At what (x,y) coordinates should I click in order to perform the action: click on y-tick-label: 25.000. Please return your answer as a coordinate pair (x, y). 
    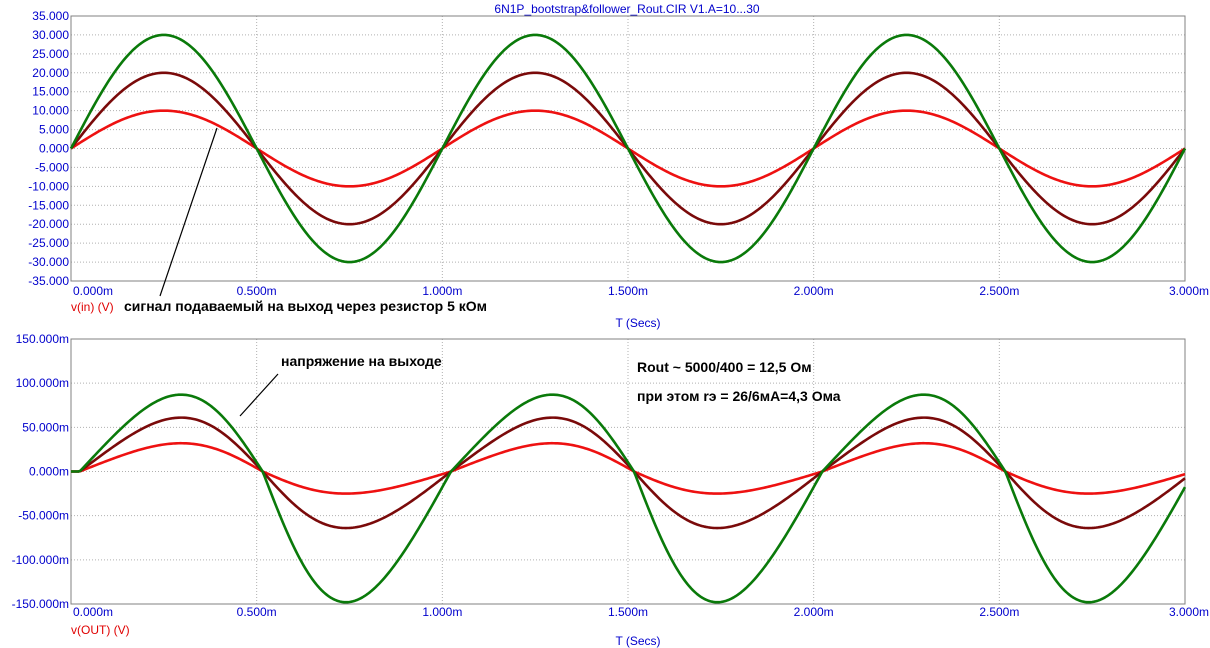
    Looking at the image, I should click on (50, 54).